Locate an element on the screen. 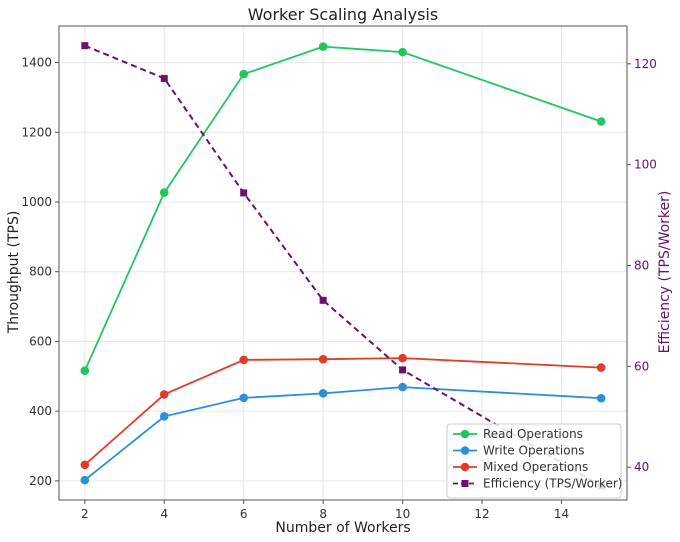  x-tick-label: 4 is located at coordinates (164, 514).